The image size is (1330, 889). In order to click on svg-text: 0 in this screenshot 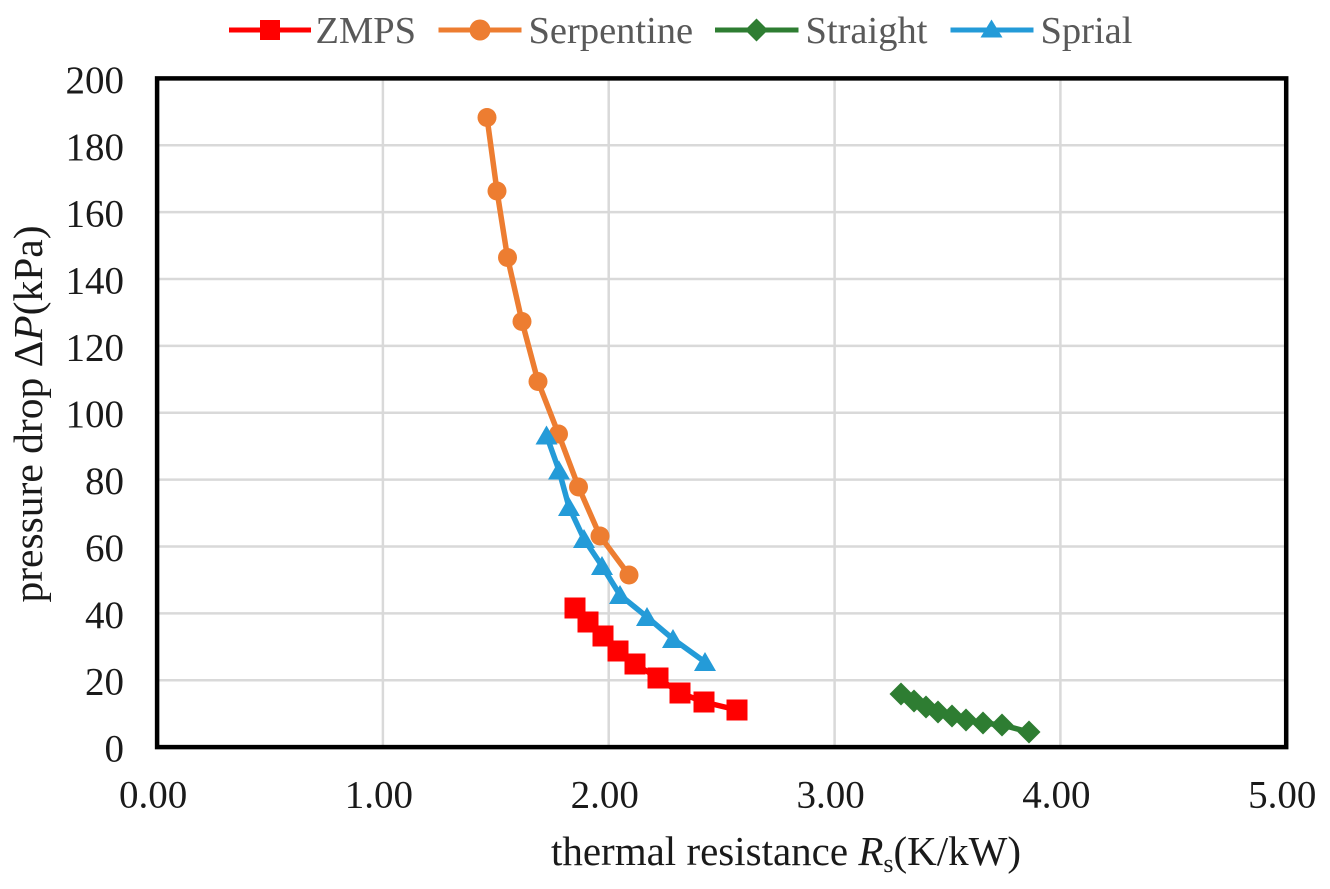, I will do `click(115, 749)`.